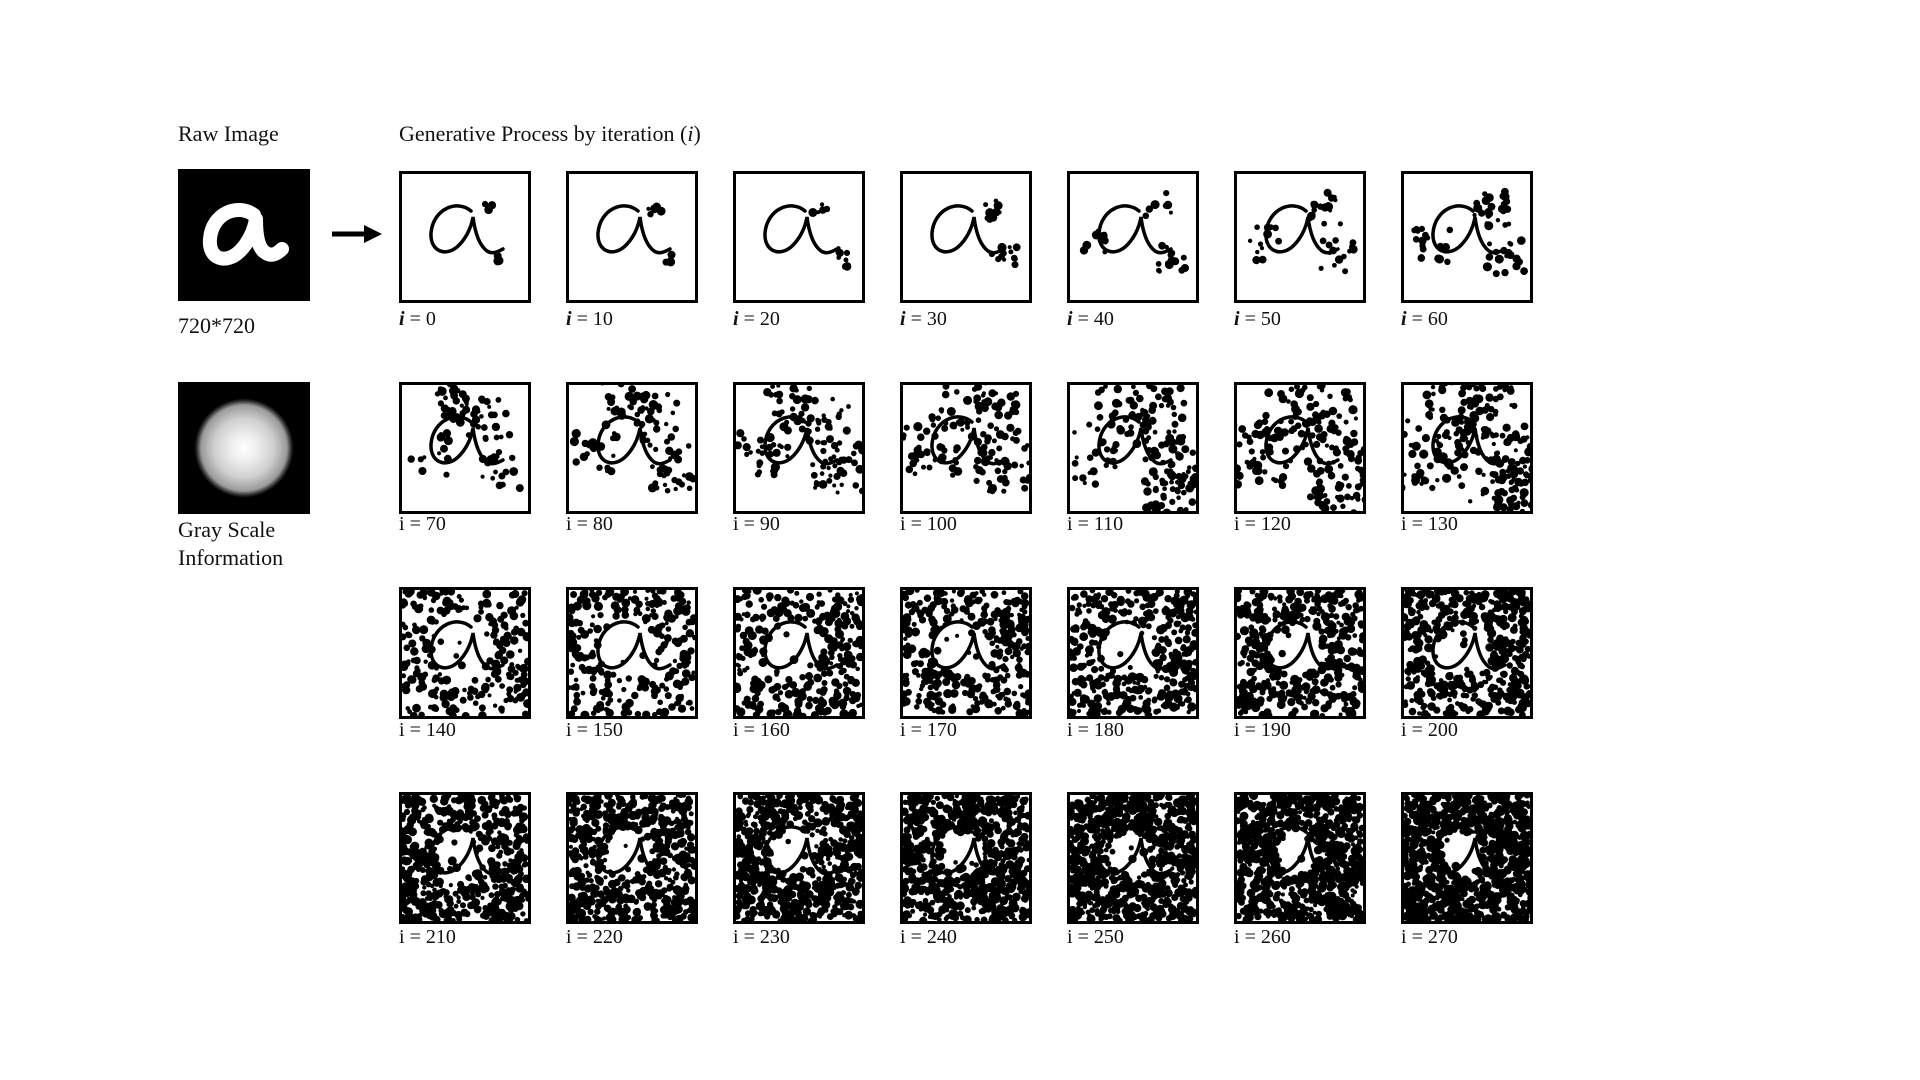 This screenshot has width=1920, height=1080. Describe the element at coordinates (931, 524) in the screenshot. I see `iteration-value: = 100` at that location.